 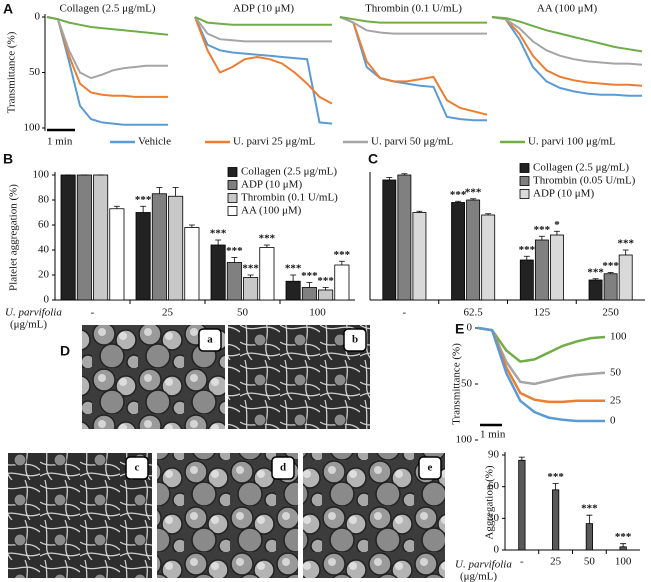 I want to click on x-tick-label: 50, so click(x=590, y=562).